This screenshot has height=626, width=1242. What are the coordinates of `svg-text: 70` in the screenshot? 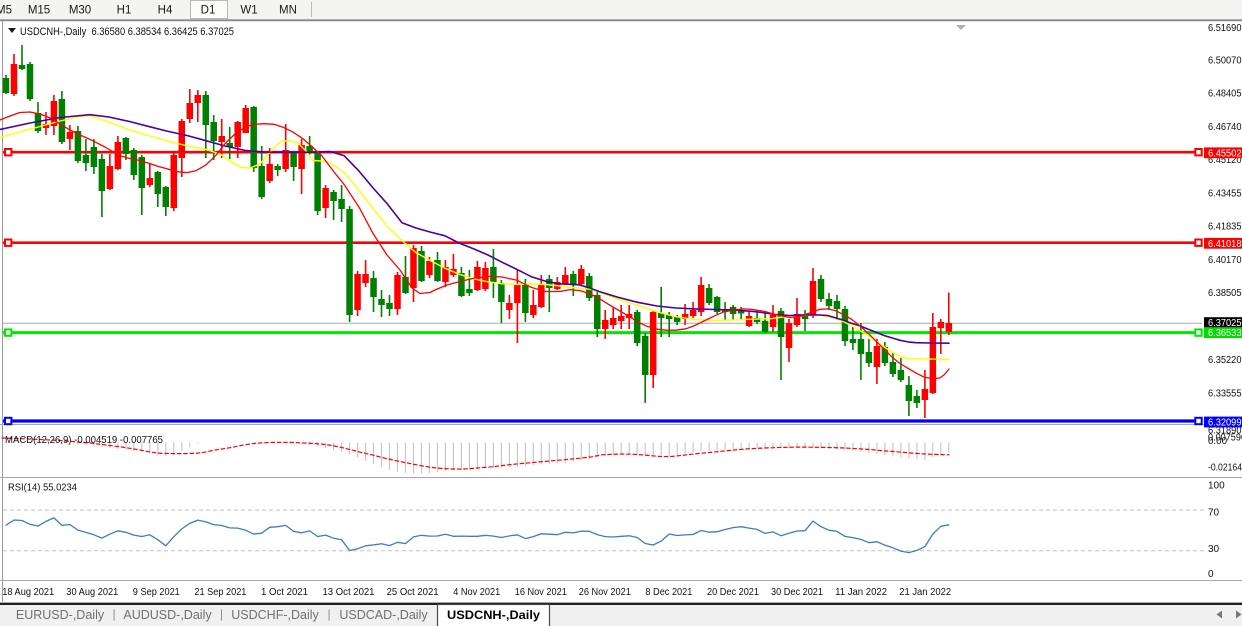 It's located at (1214, 513).